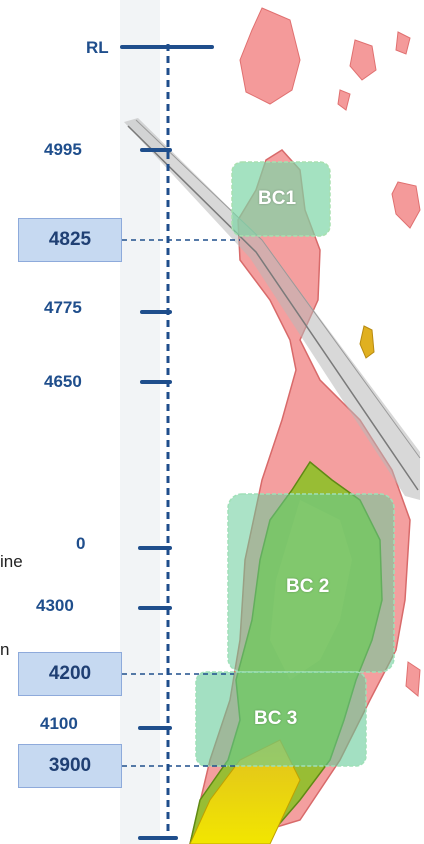 This screenshot has width=424, height=844. I want to click on zone-box-bc2, so click(311, 583).